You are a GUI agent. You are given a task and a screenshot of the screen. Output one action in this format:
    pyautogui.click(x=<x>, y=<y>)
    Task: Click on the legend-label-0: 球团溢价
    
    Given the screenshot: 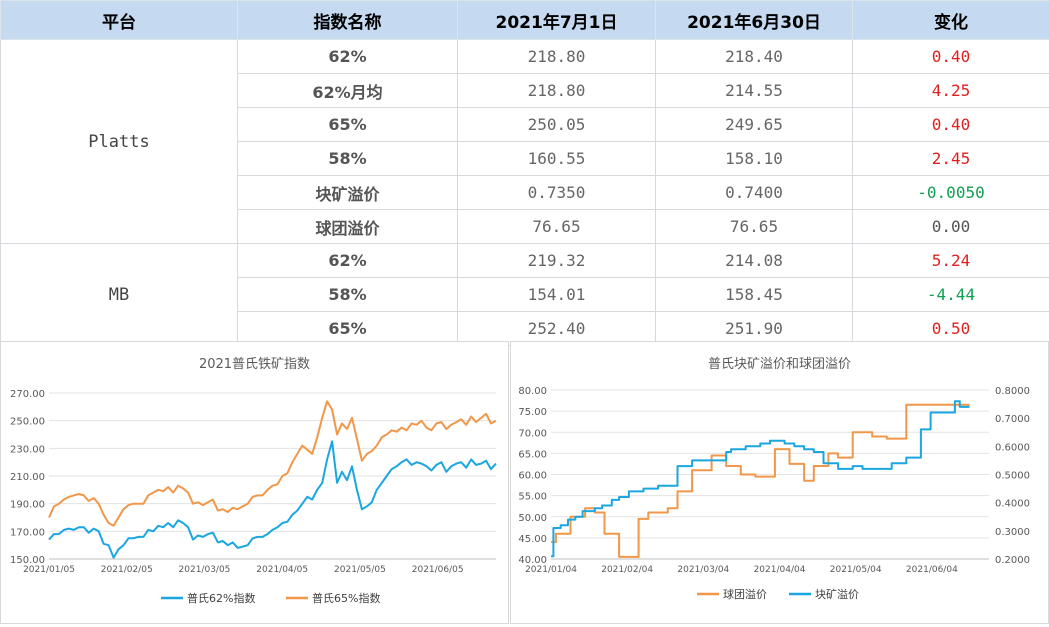 What is the action you would take?
    pyautogui.click(x=745, y=594)
    